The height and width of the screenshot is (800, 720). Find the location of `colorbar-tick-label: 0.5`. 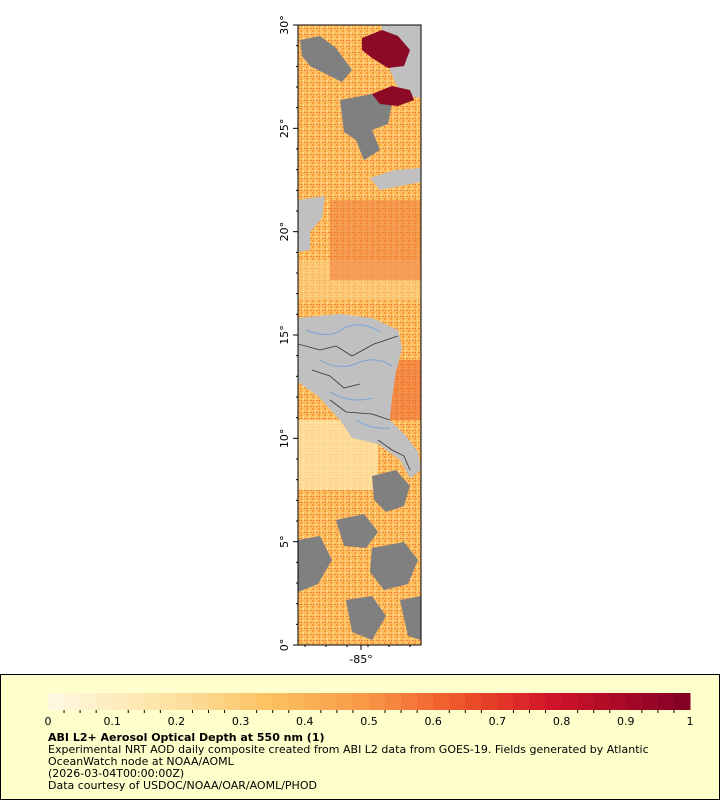

colorbar-tick-label: 0.5 is located at coordinates (369, 721).